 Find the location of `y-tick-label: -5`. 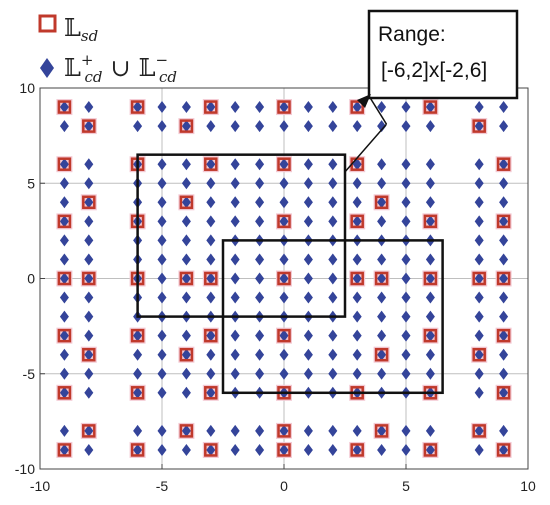

y-tick-label: -5 is located at coordinates (29, 374).